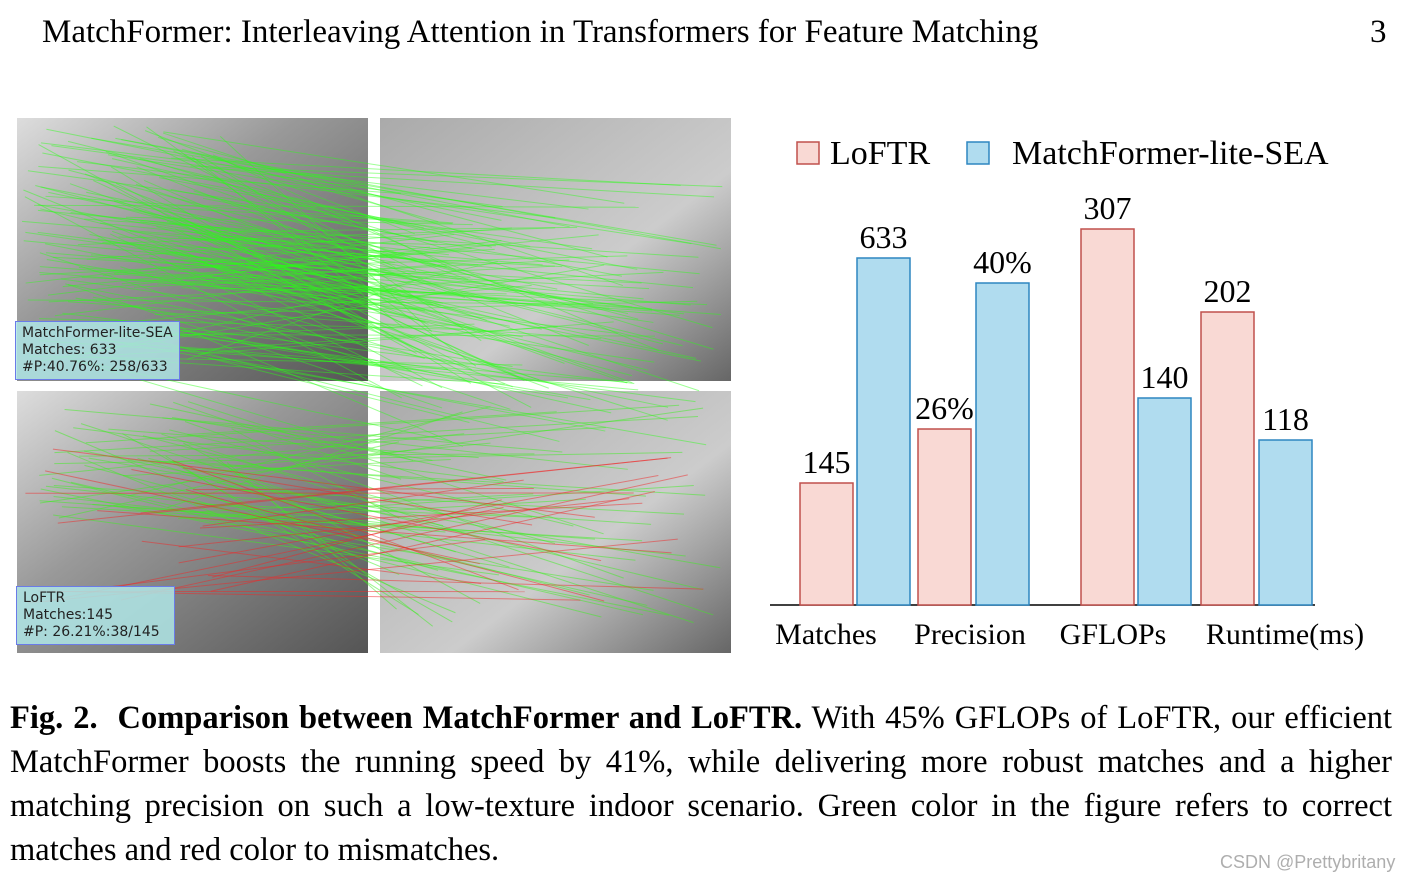  What do you see at coordinates (68, 615) in the screenshot?
I see `bottom-matches: Matches:145` at bounding box center [68, 615].